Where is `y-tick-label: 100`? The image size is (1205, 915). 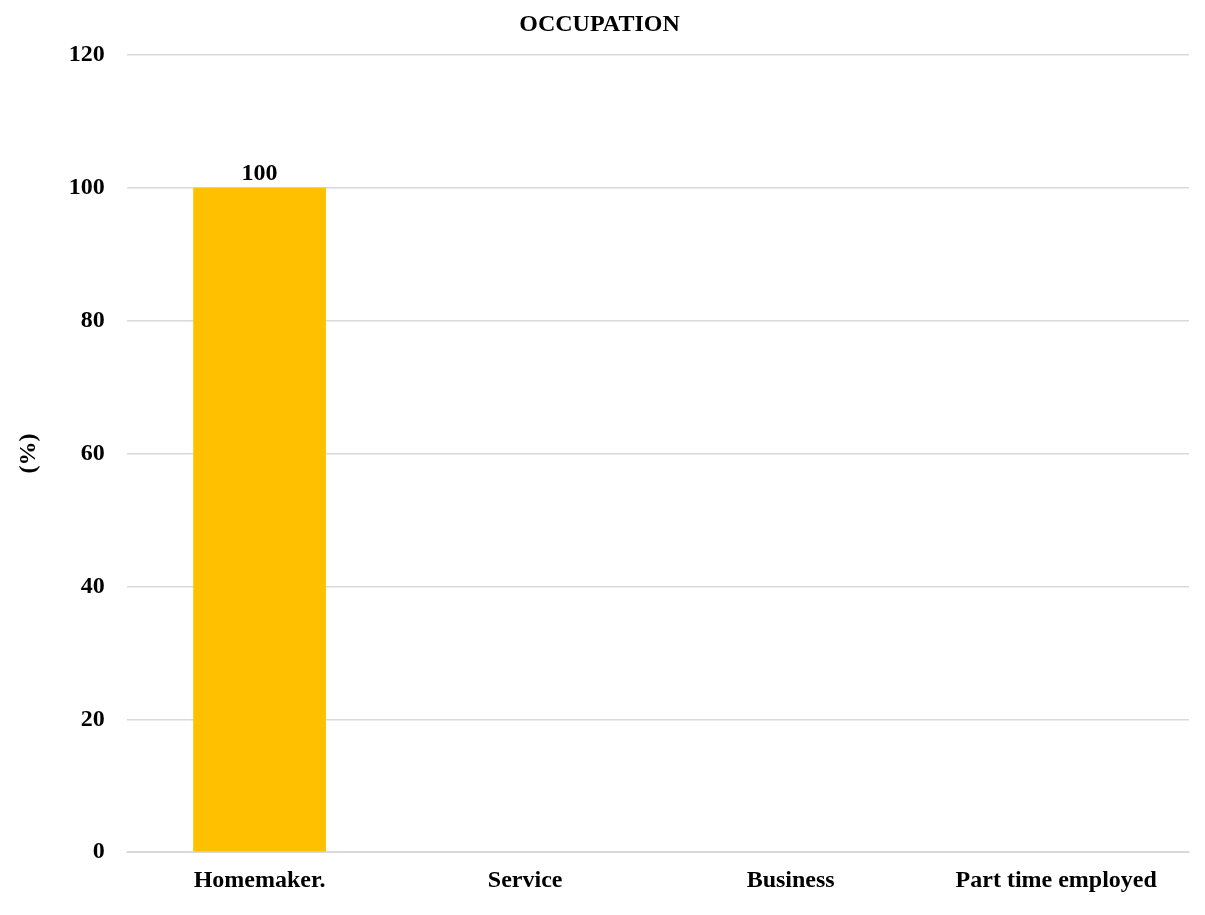 y-tick-label: 100 is located at coordinates (86, 185).